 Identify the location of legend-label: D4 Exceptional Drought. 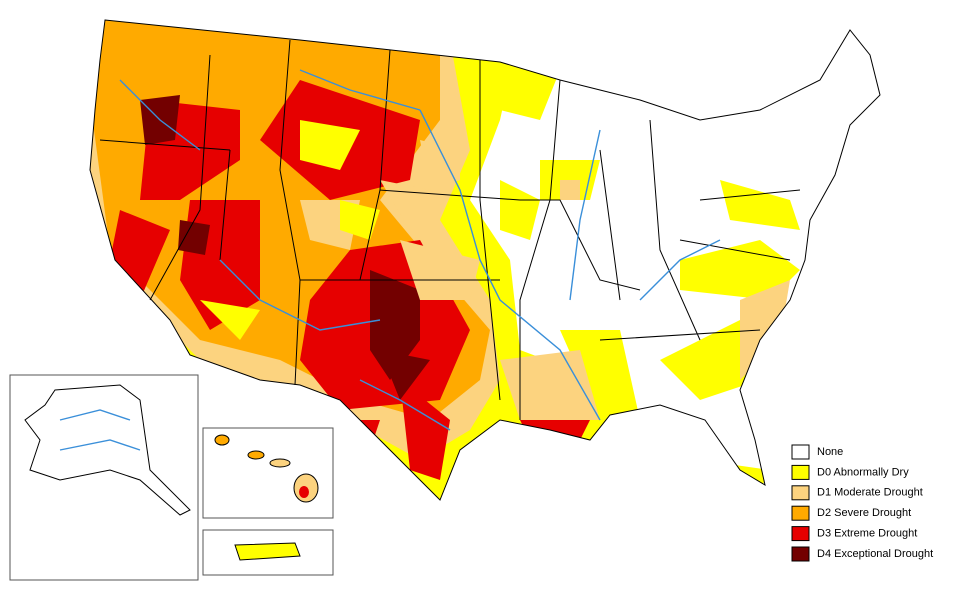
(875, 554).